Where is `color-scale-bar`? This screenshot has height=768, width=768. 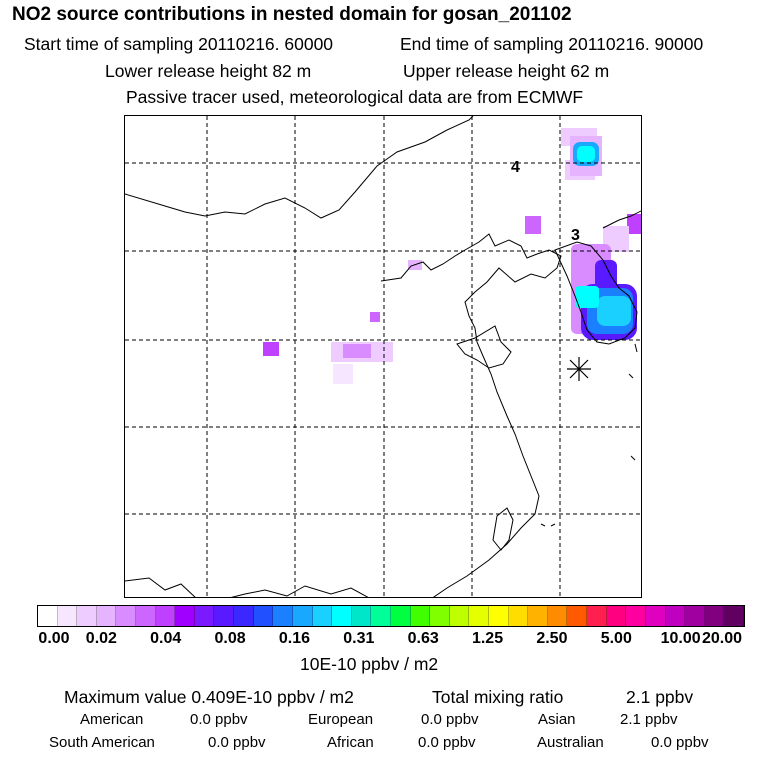
color-scale-bar is located at coordinates (391, 616).